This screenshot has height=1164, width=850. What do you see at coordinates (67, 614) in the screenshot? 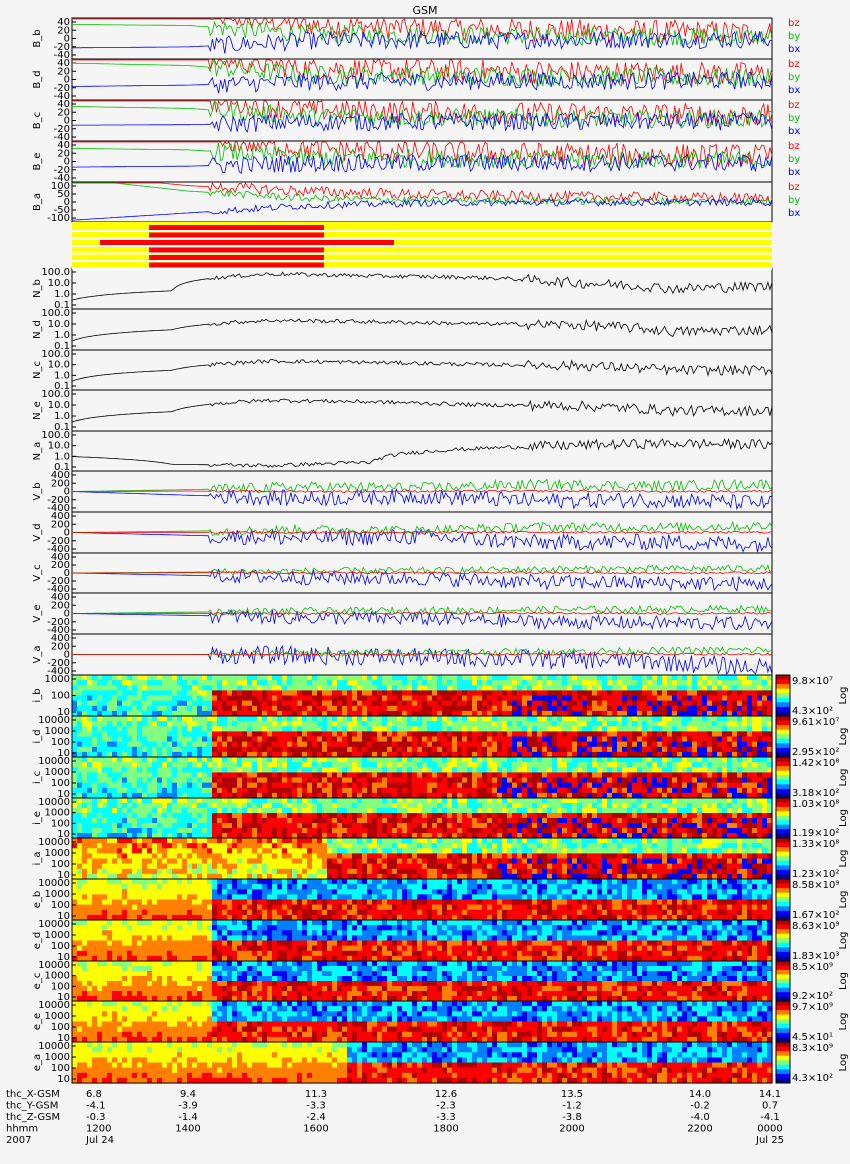
I see `panel-v-e-ytick: 0` at bounding box center [67, 614].